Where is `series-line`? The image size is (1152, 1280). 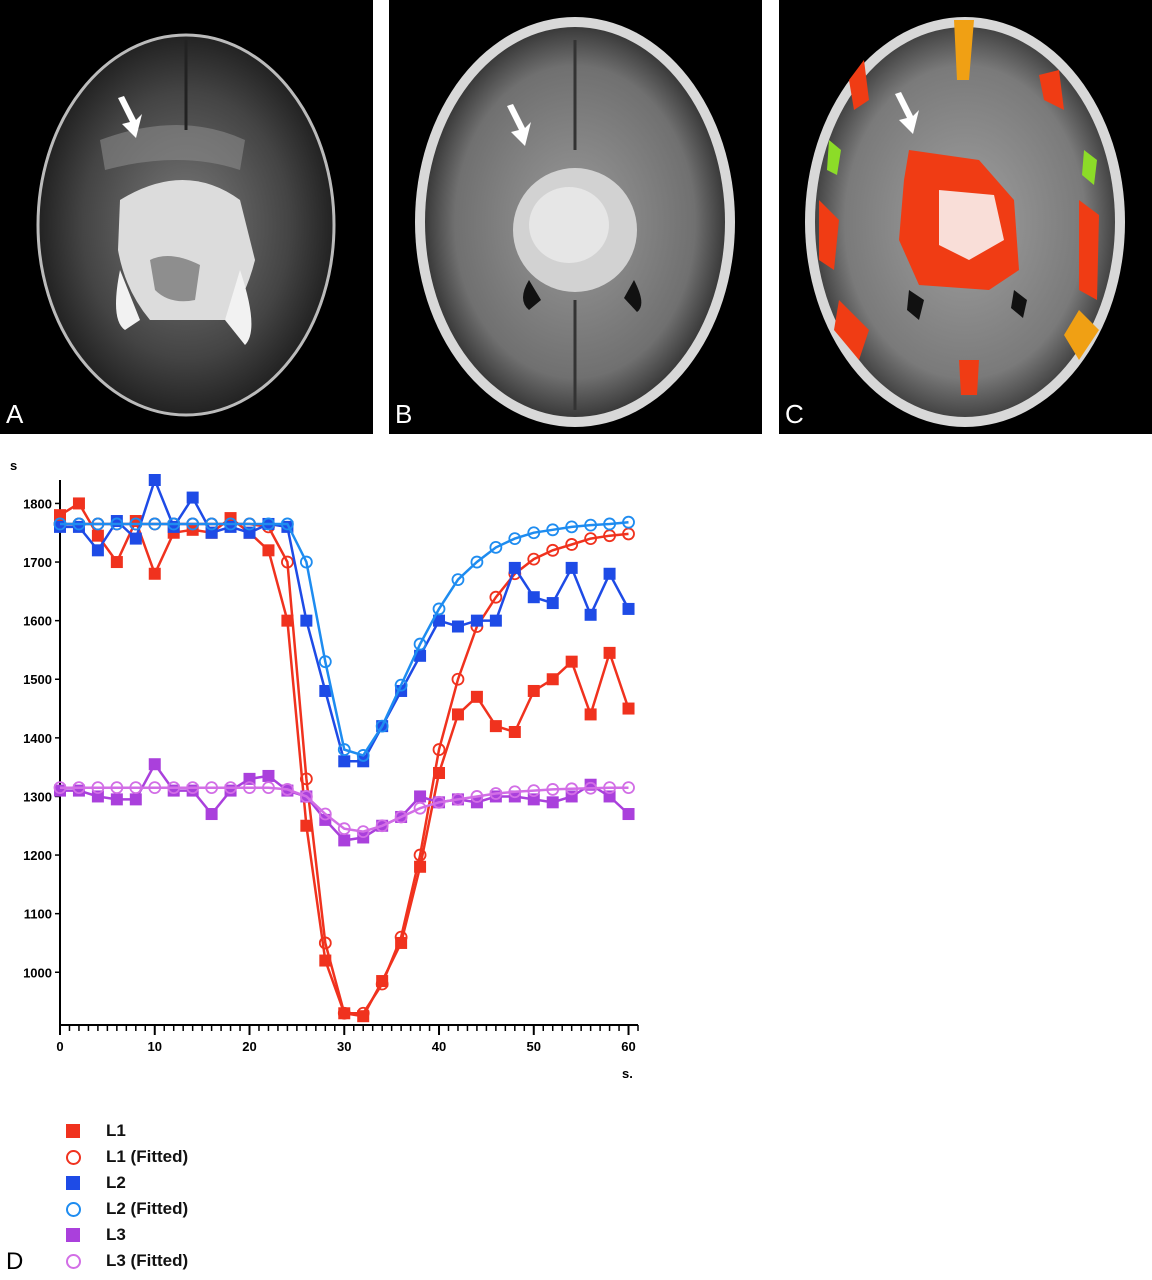
series-line is located at coordinates (345, 619).